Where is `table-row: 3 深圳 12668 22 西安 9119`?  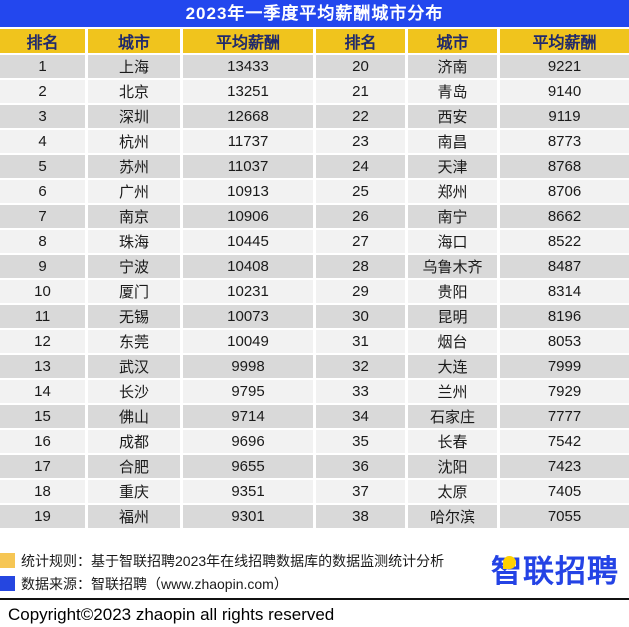 table-row: 3 深圳 12668 22 西安 9119 is located at coordinates (314, 117).